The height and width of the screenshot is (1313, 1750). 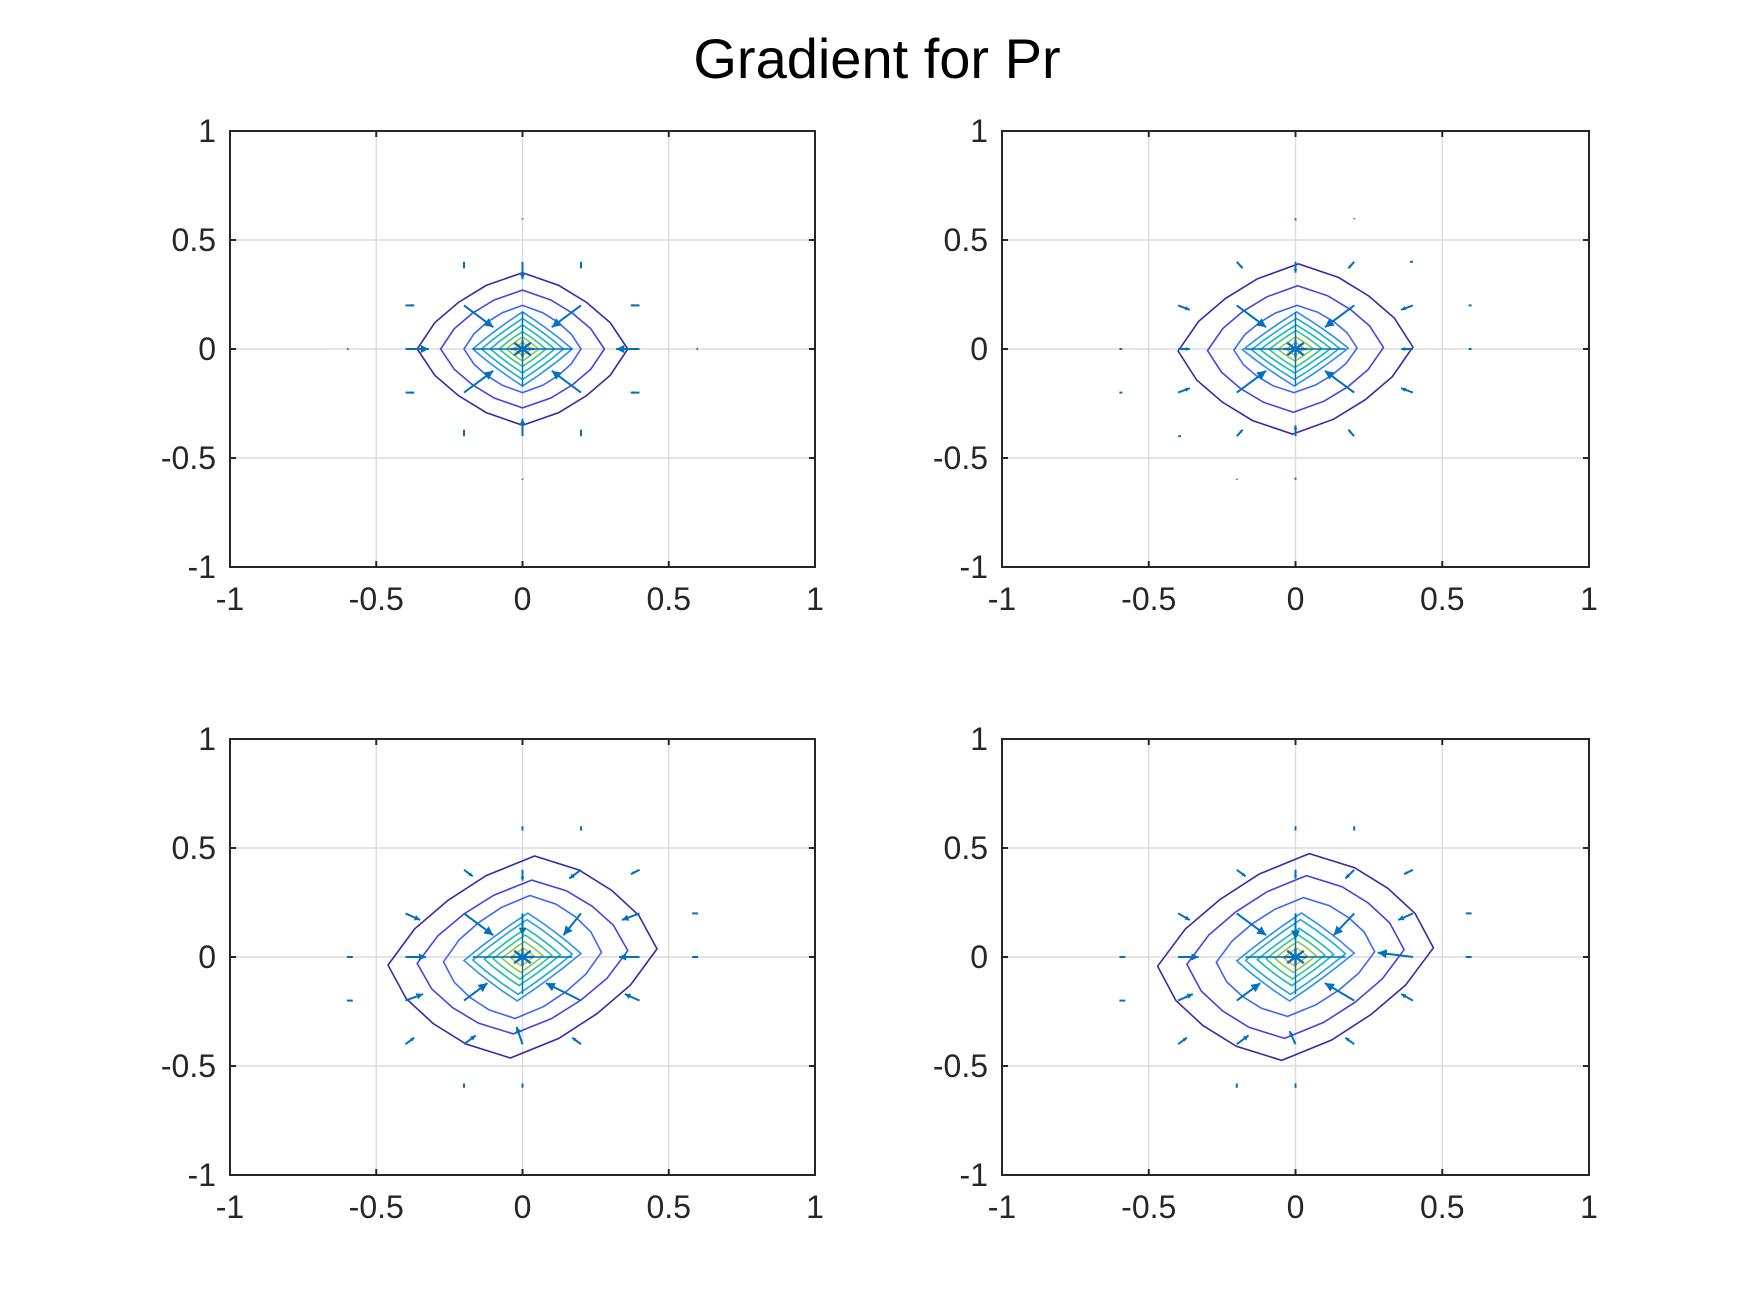 What do you see at coordinates (1442, 1207) in the screenshot?
I see `x-tick-label: 0.5` at bounding box center [1442, 1207].